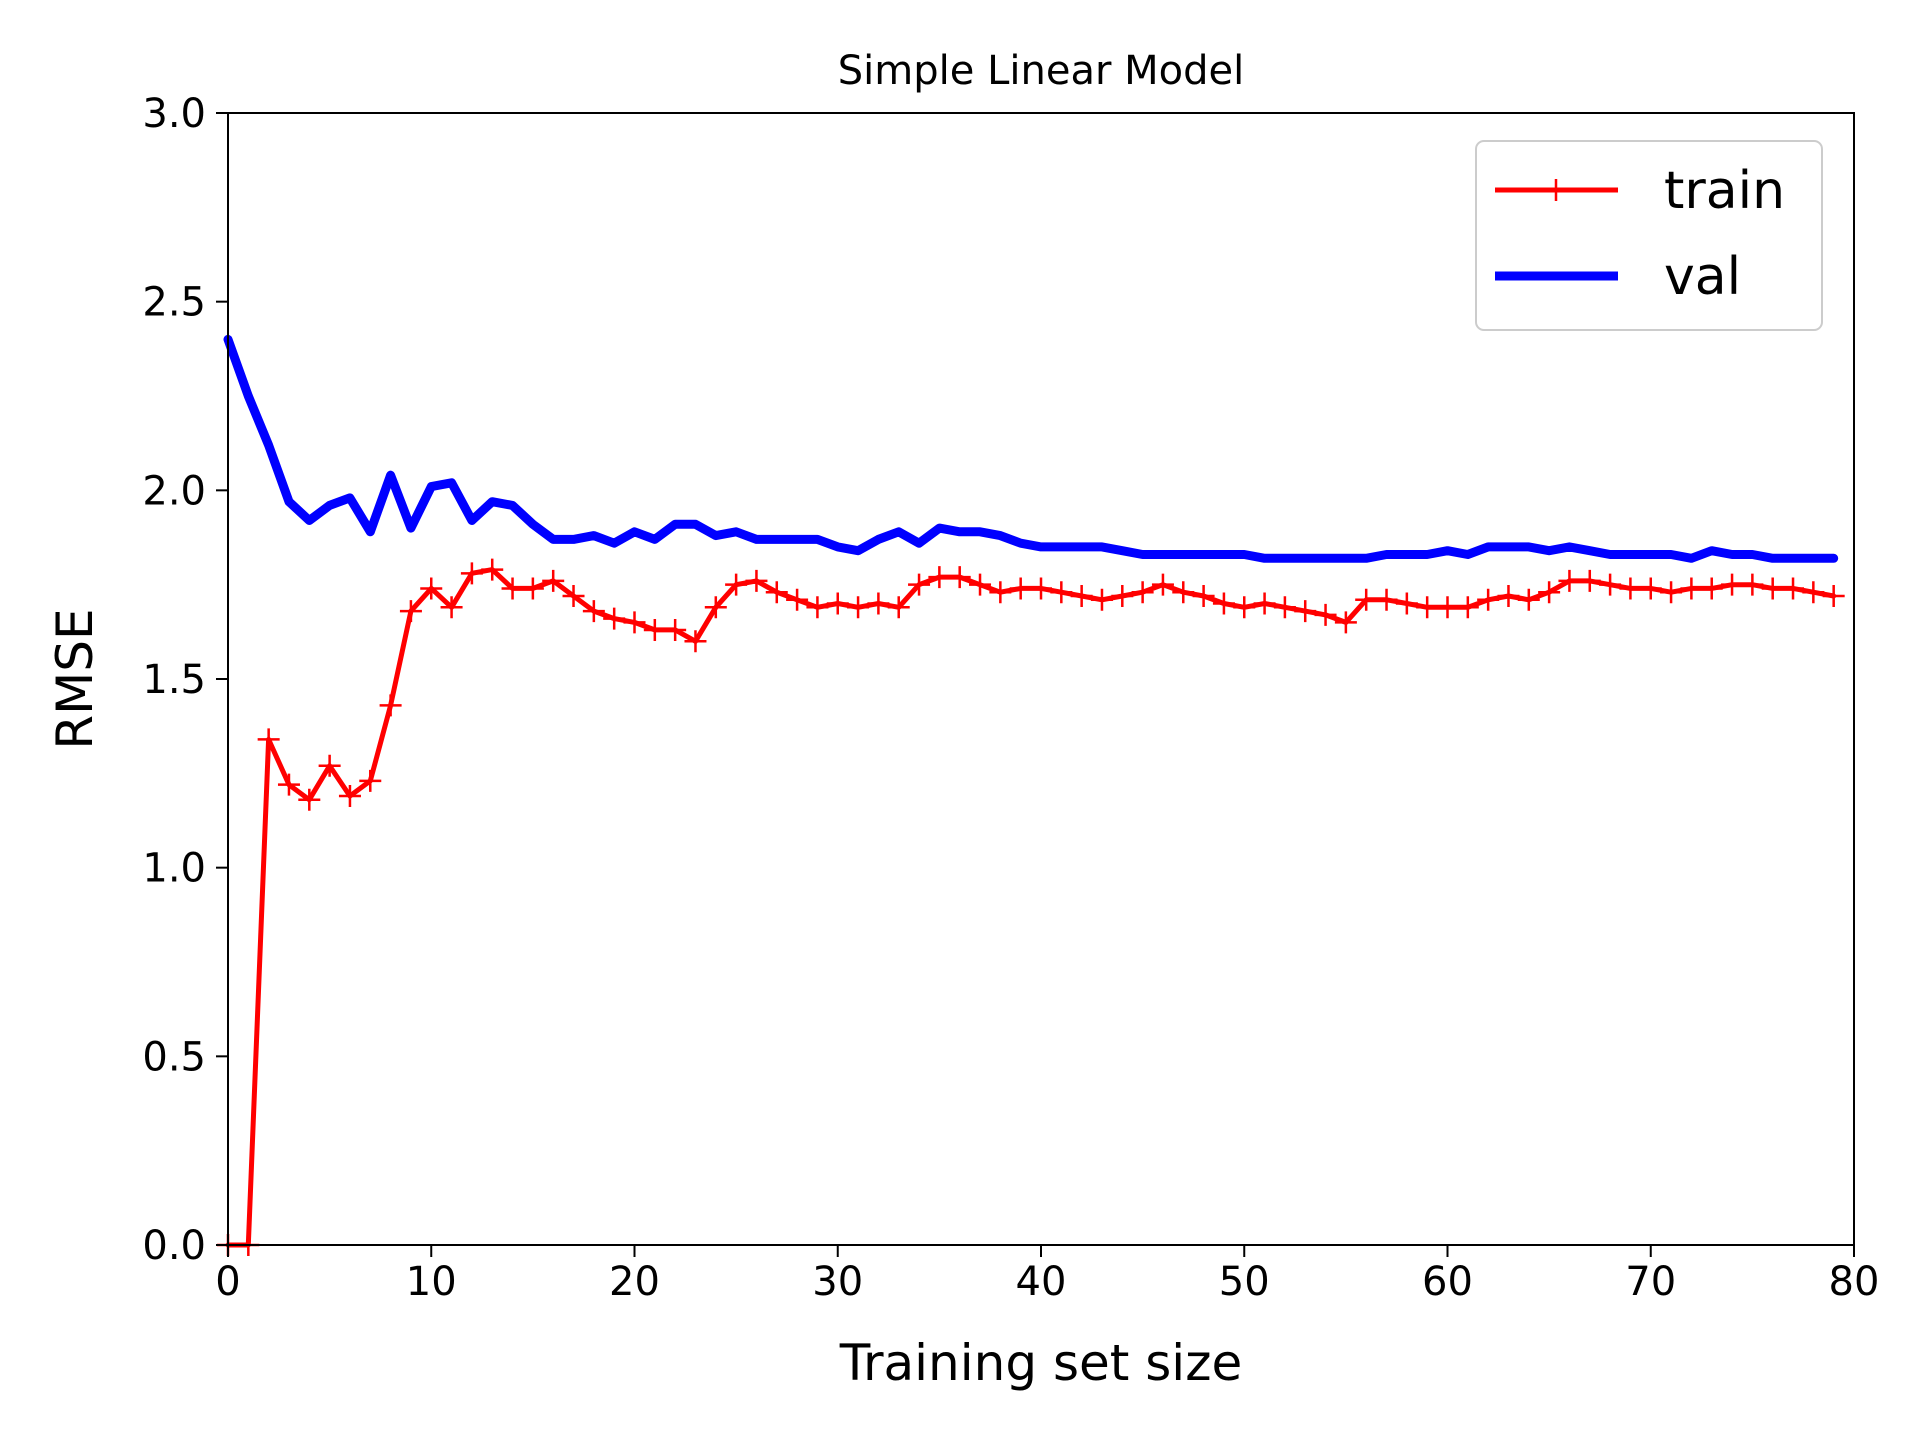 The image size is (1920, 1445). I want to click on y-axis-label: RMSE, so click(75, 678).